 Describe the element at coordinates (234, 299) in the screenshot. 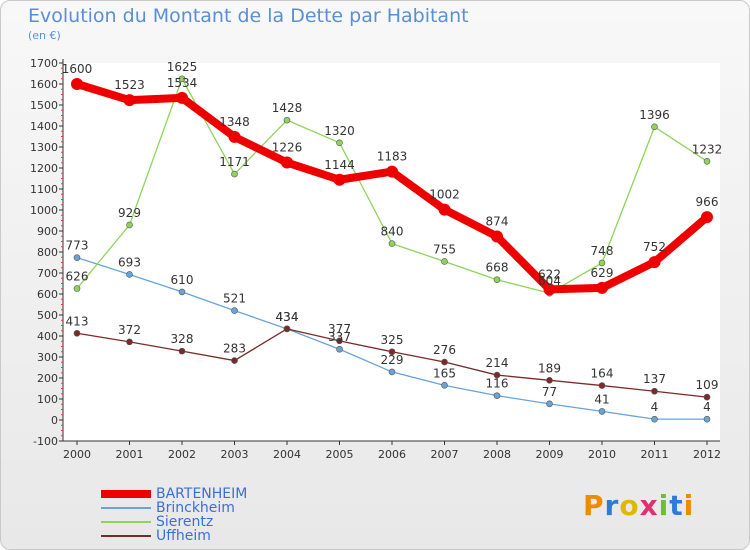

I see `data-label-brinckheim: 521` at that location.